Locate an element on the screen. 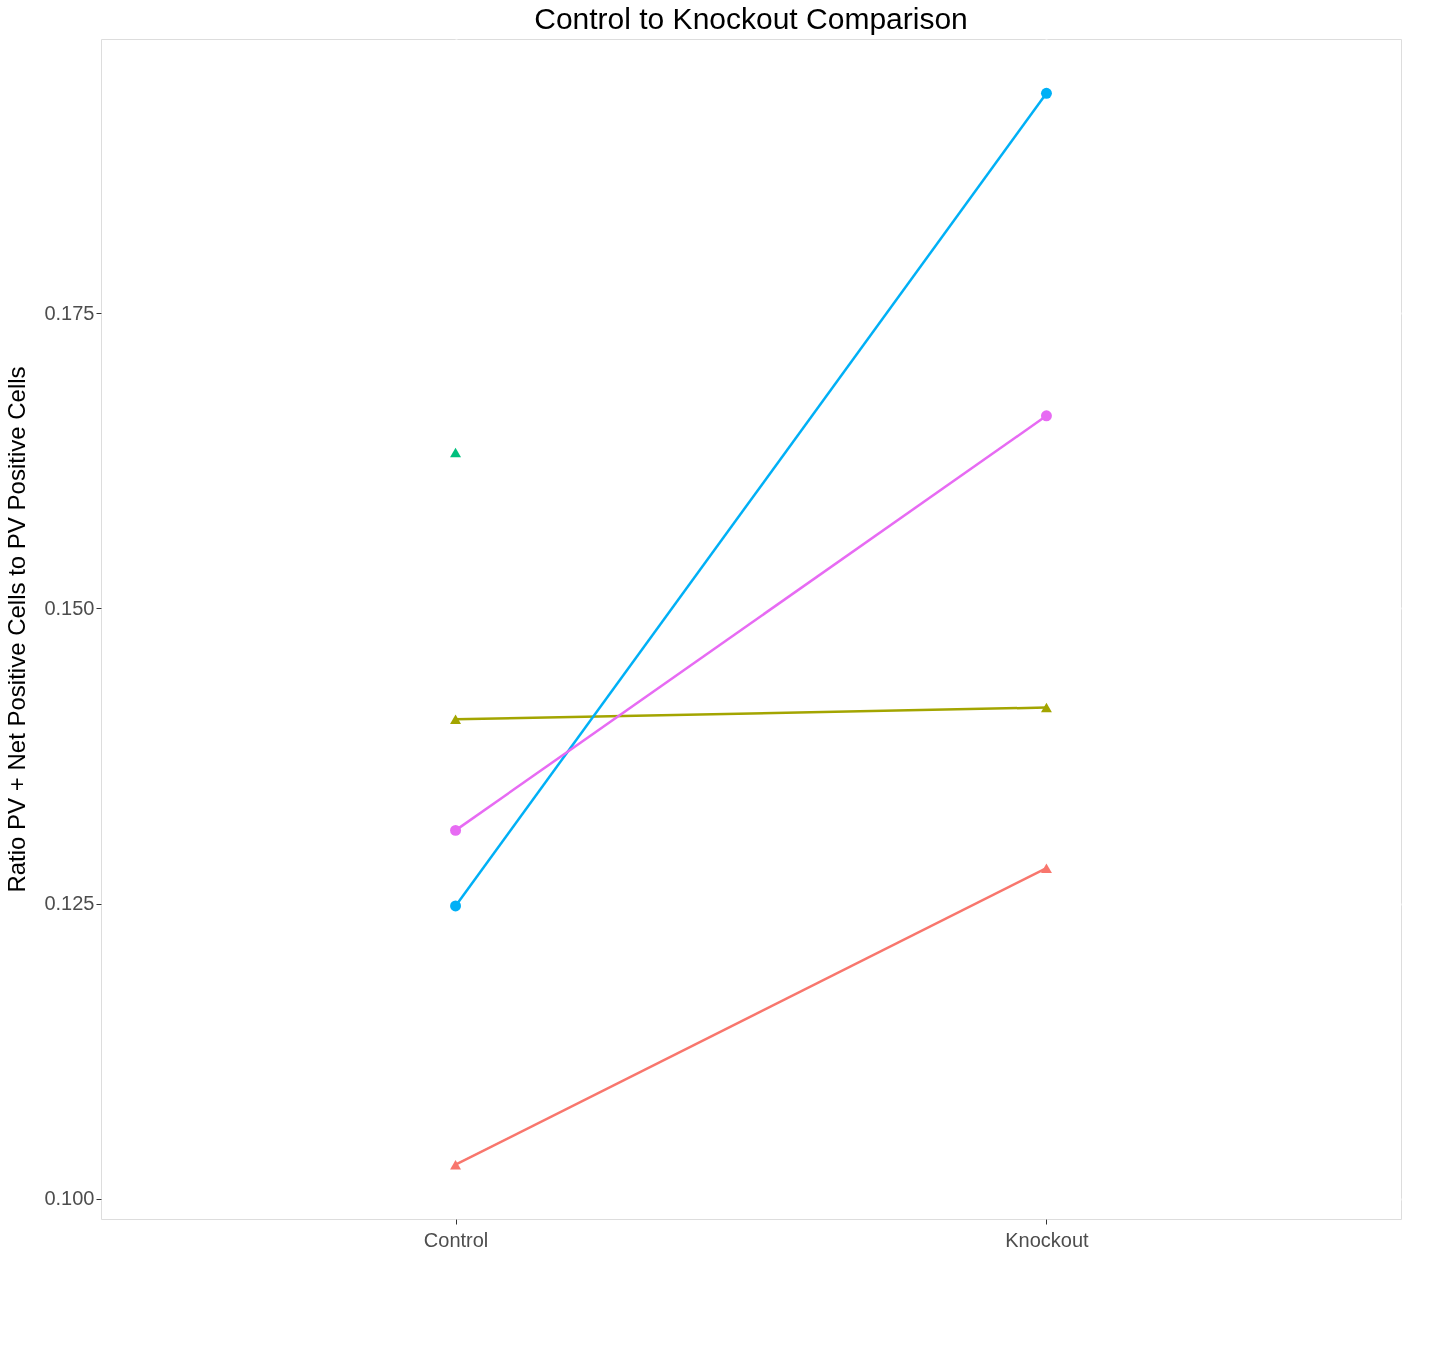 This screenshot has width=1439, height=1354. x-tick-label: Control is located at coordinates (456, 1239).